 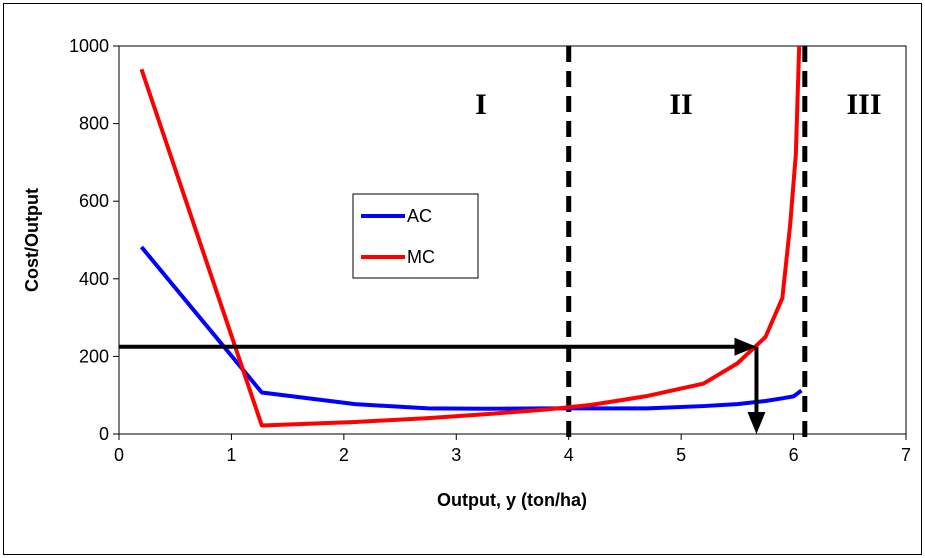 What do you see at coordinates (89, 46) in the screenshot?
I see `y-tick-label: 1000` at bounding box center [89, 46].